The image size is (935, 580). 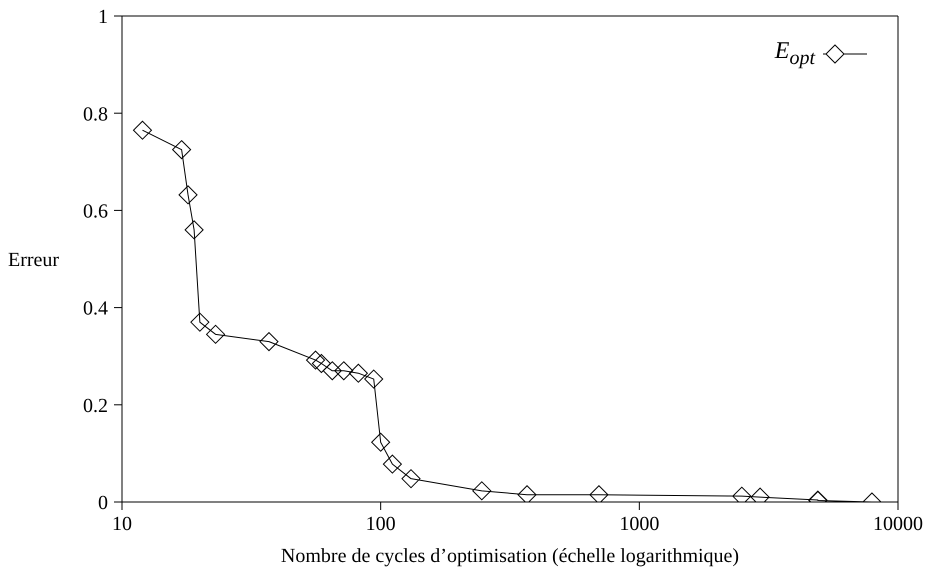 What do you see at coordinates (510, 556) in the screenshot?
I see `x-axis-title: Nombre de cycles d’optimisation (échelle logarithmique)` at bounding box center [510, 556].